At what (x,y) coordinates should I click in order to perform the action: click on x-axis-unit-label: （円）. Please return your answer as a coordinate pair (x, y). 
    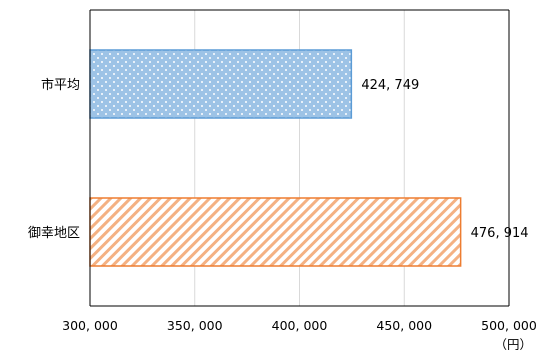
    Looking at the image, I should click on (513, 344).